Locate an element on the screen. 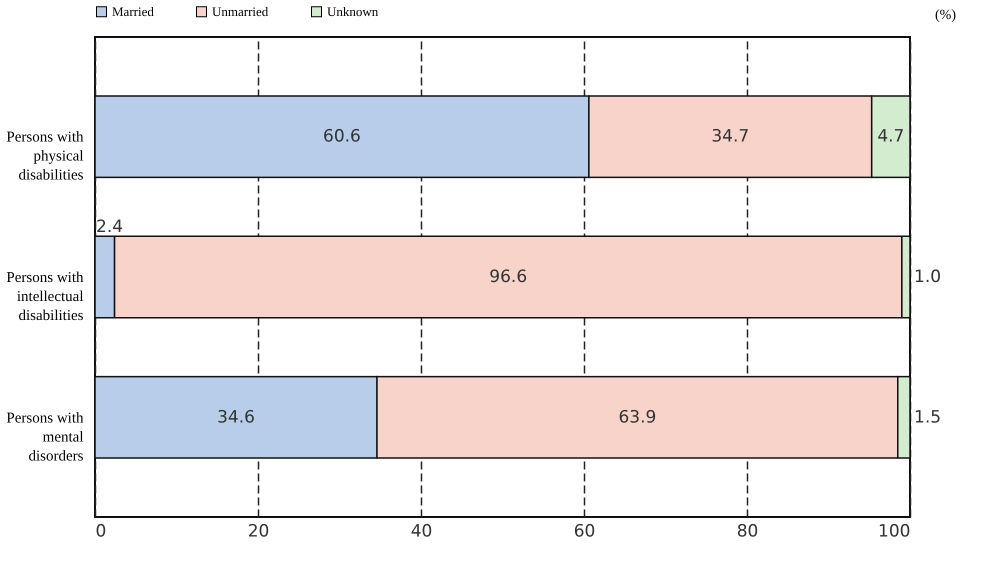 This screenshot has width=996, height=581. legend-label: Unmarried is located at coordinates (240, 11).